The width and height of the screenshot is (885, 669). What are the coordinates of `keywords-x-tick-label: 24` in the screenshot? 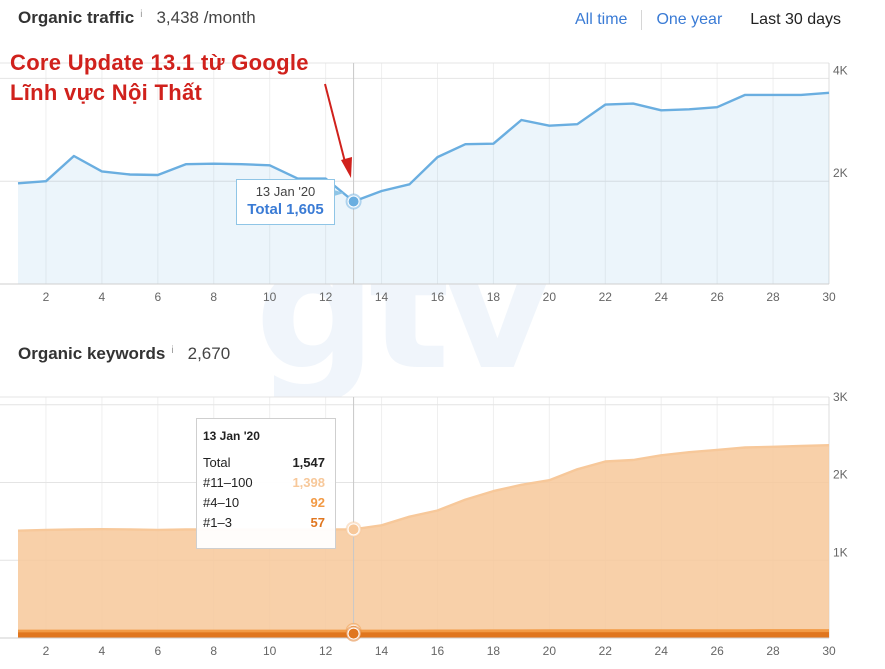 It's located at (662, 651).